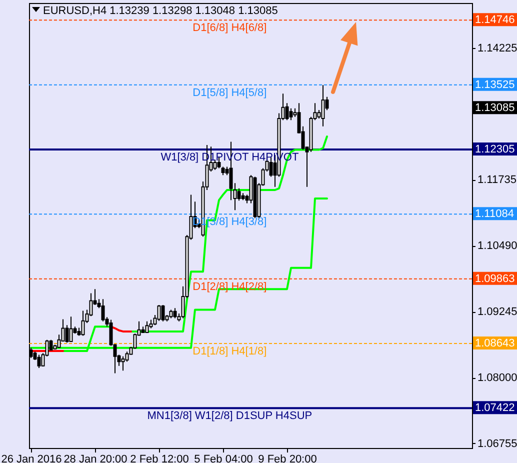  What do you see at coordinates (495, 20) in the screenshot?
I see `text: 1.14746` at bounding box center [495, 20].